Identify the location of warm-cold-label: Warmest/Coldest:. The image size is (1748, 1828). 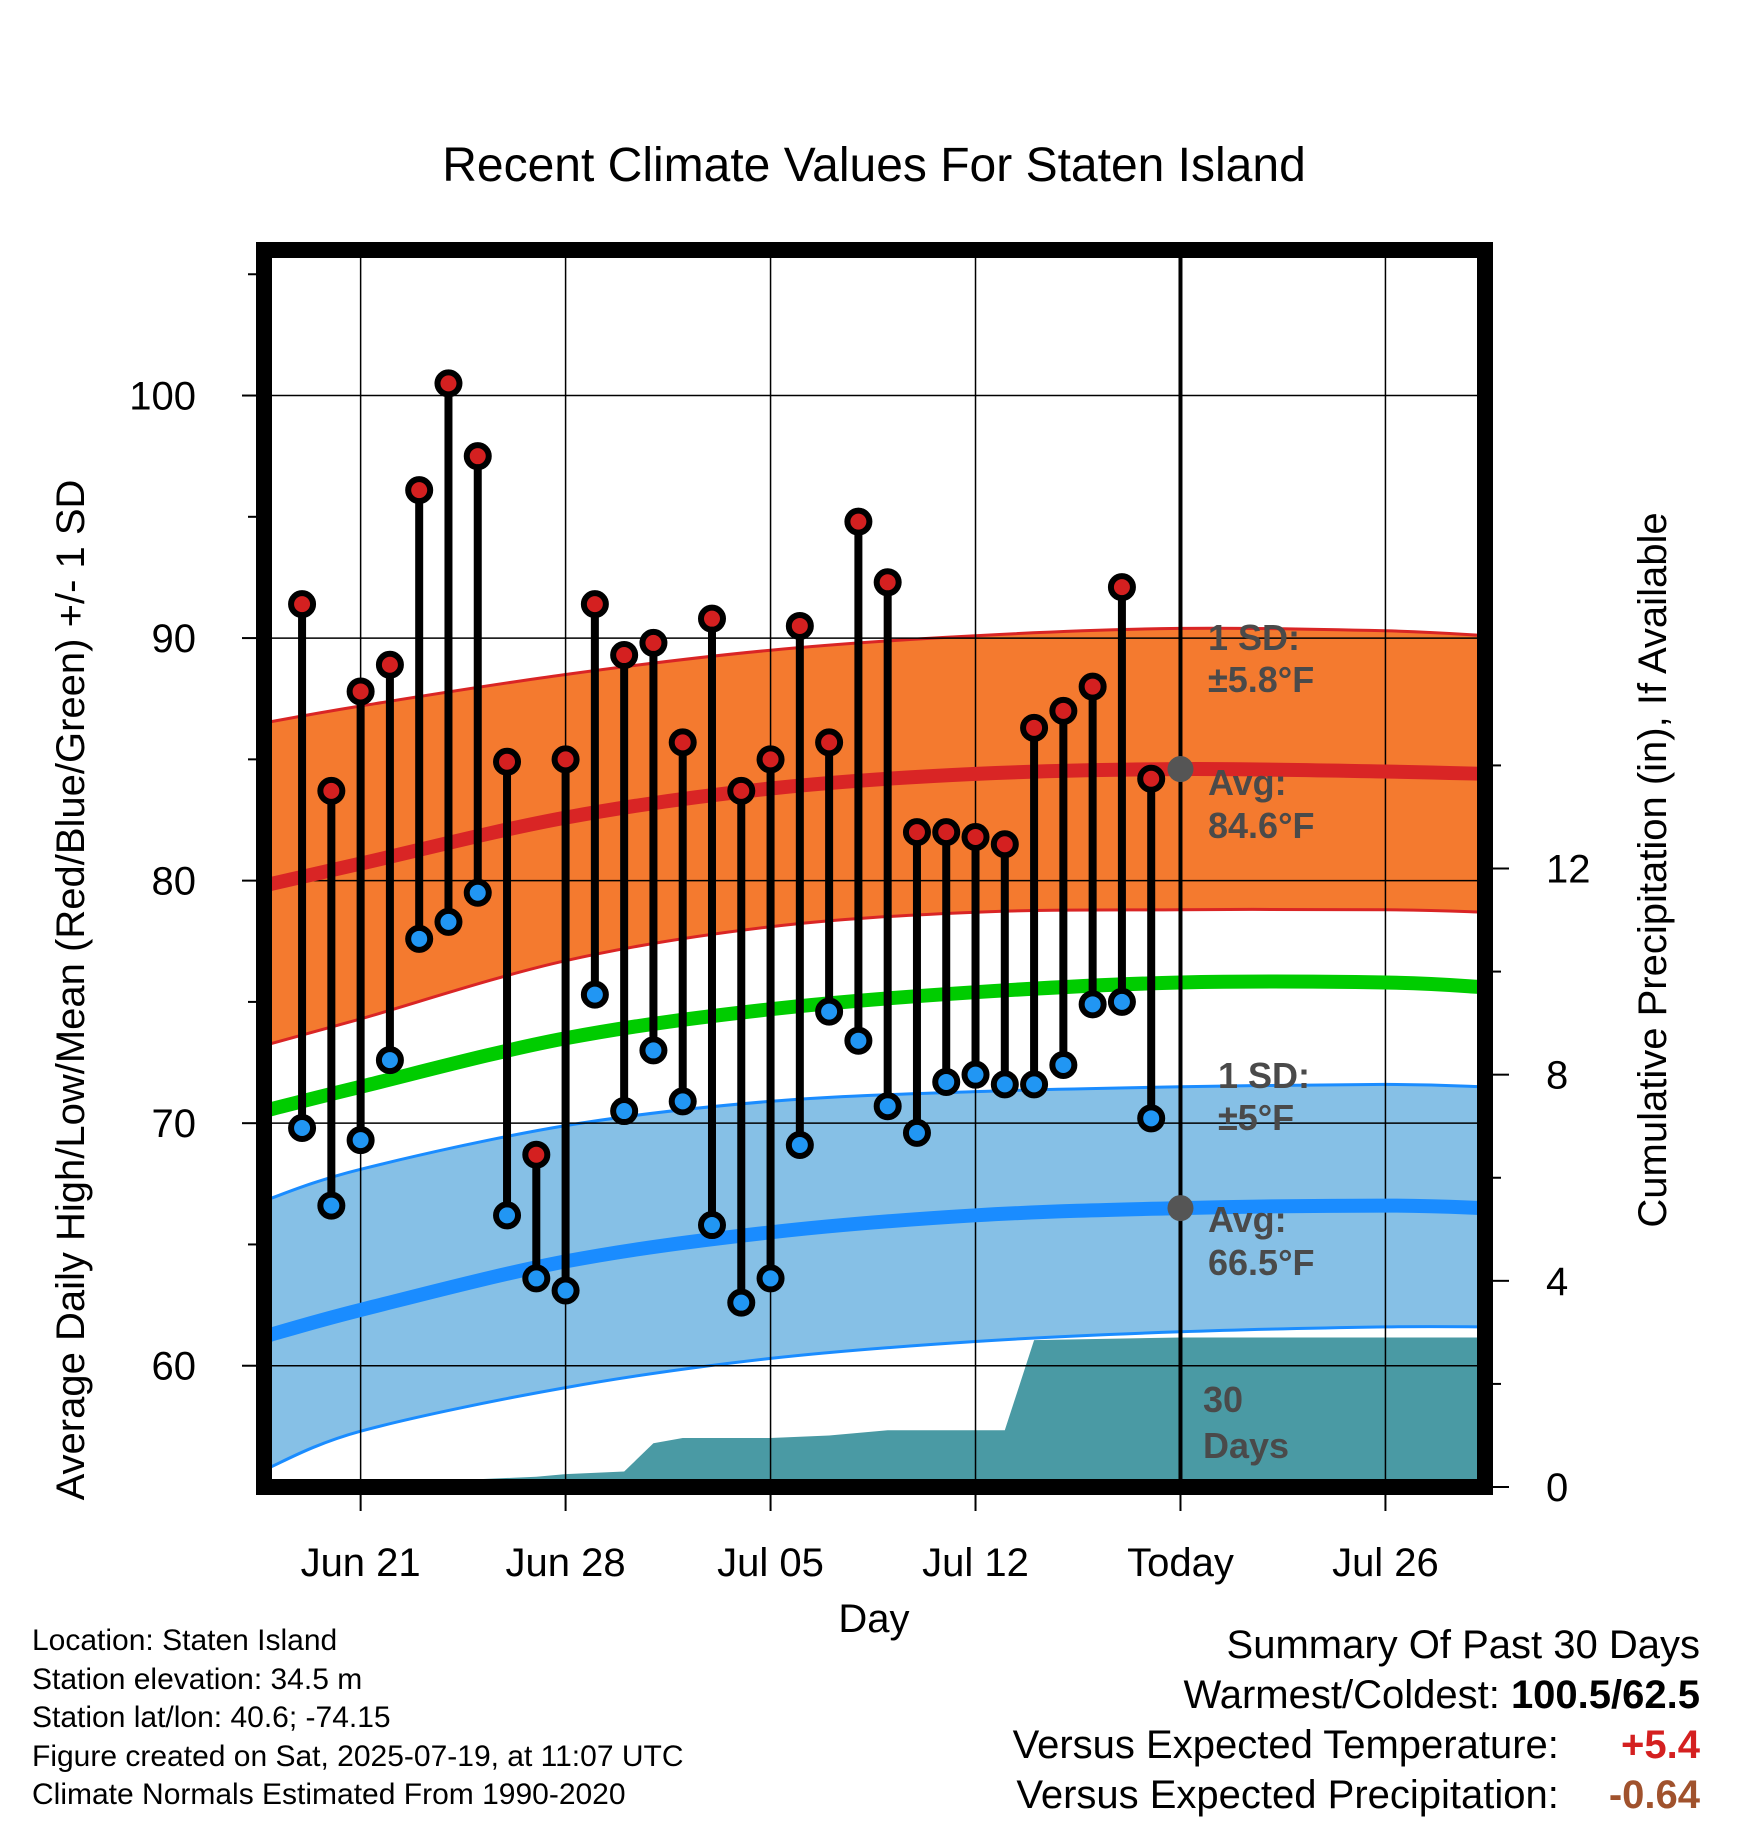
(1341, 1695).